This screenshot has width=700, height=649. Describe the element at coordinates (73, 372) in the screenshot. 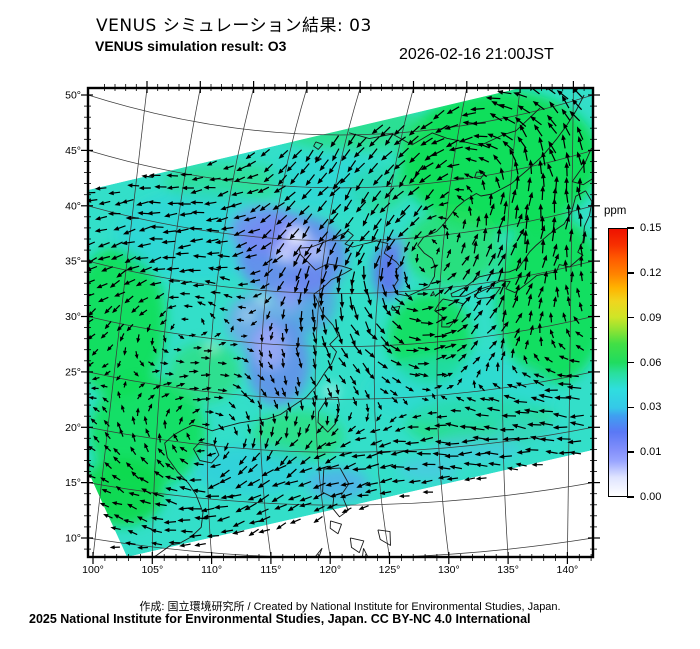

I see `lat-axis-label: 25°` at that location.